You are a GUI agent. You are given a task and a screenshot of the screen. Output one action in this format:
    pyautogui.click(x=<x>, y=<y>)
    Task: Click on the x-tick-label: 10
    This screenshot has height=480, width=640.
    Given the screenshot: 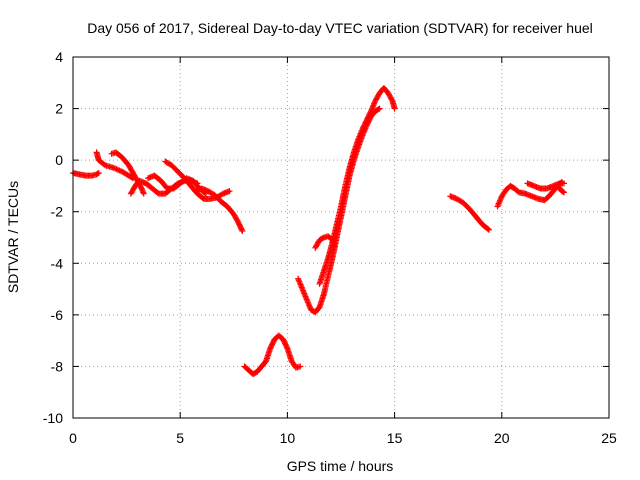 What is the action you would take?
    pyautogui.click(x=288, y=438)
    